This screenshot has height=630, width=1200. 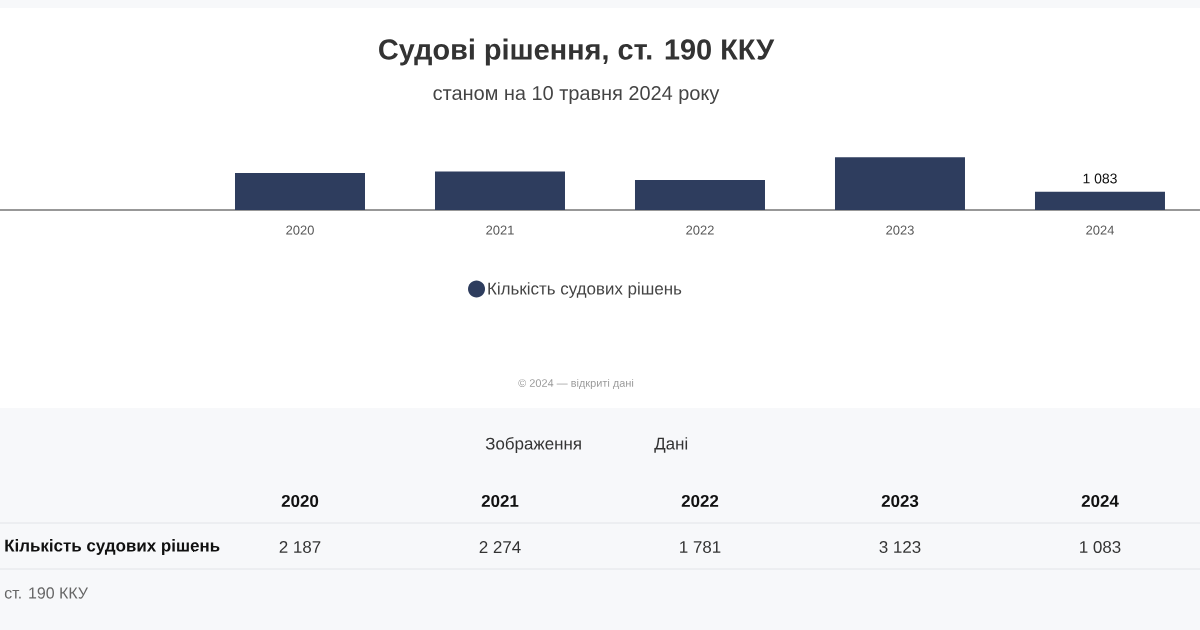 What do you see at coordinates (1100, 501) in the screenshot?
I see `x-tick-label: 2024` at bounding box center [1100, 501].